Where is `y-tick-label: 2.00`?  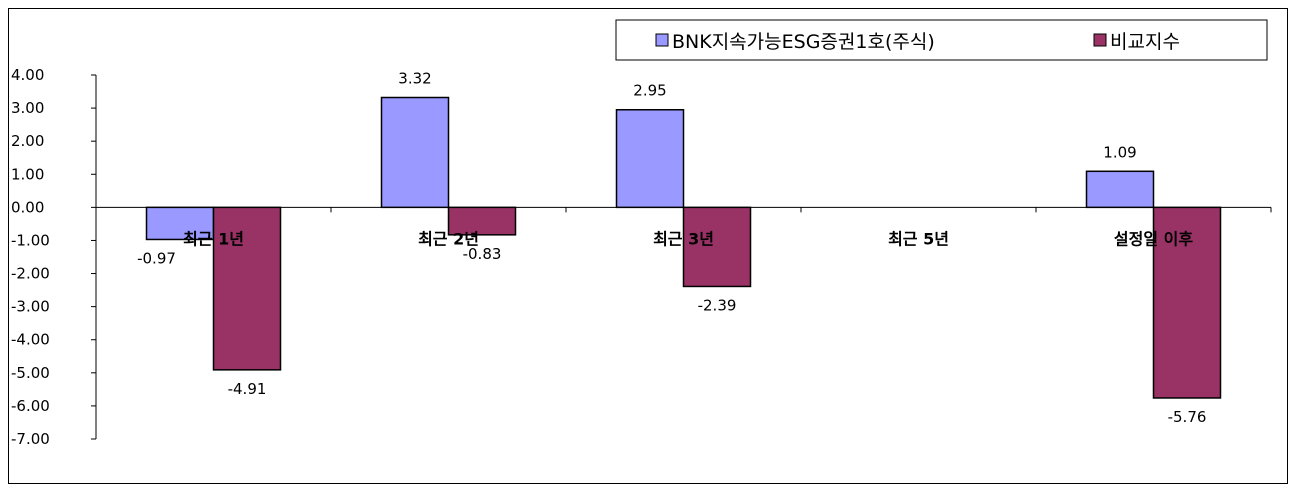
y-tick-label: 2.00 is located at coordinates (27, 141).